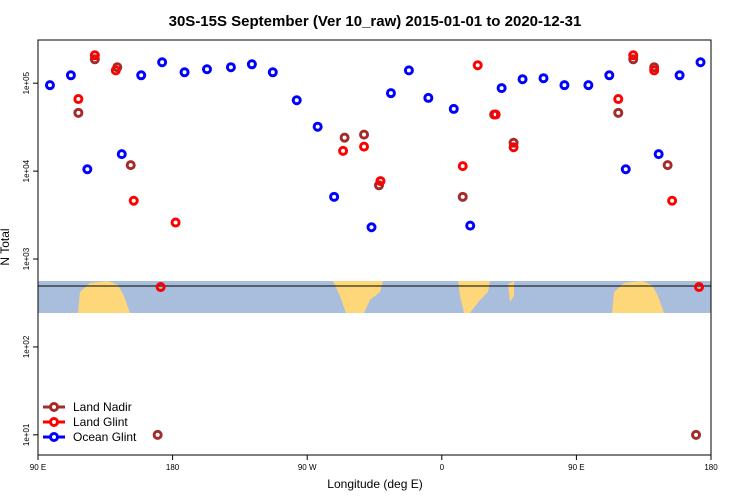 The image size is (750, 500). I want to click on legend-label: Land Glint, so click(100, 422).